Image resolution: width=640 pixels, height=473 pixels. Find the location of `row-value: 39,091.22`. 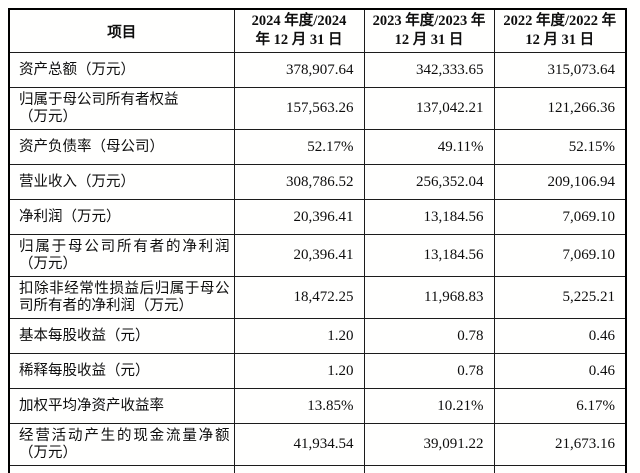

row-value: 39,091.22 is located at coordinates (429, 444).